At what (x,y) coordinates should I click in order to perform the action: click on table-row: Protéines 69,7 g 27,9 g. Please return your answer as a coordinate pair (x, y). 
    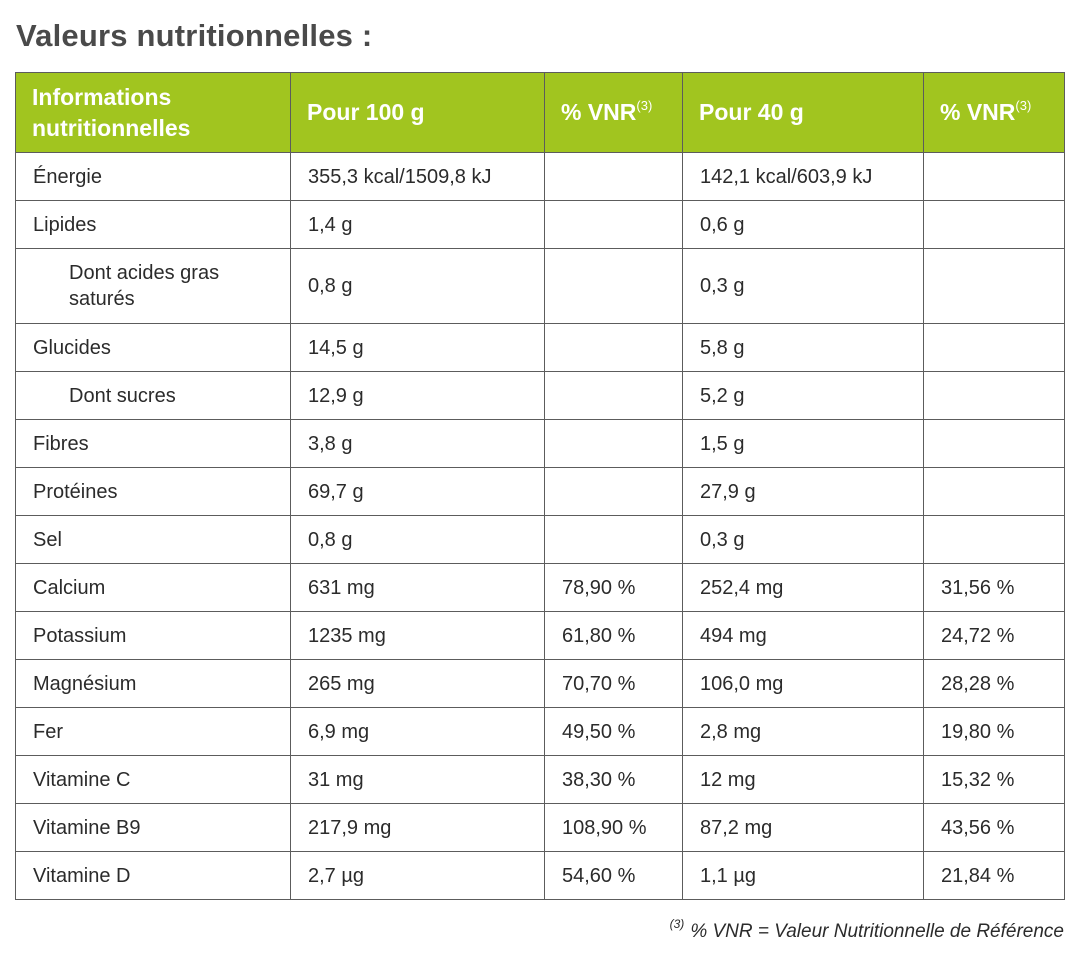
    Looking at the image, I should click on (540, 491).